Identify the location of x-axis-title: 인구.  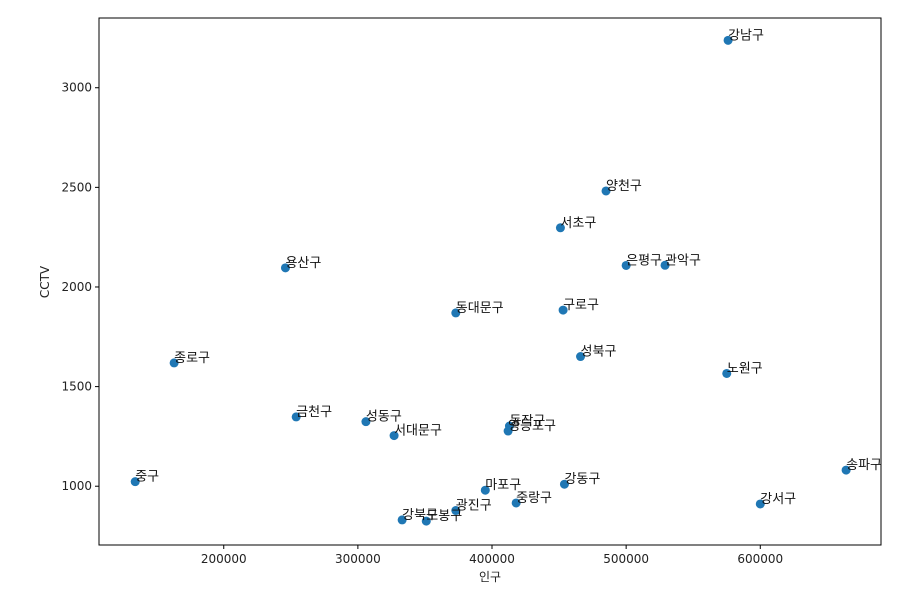
(490, 577).